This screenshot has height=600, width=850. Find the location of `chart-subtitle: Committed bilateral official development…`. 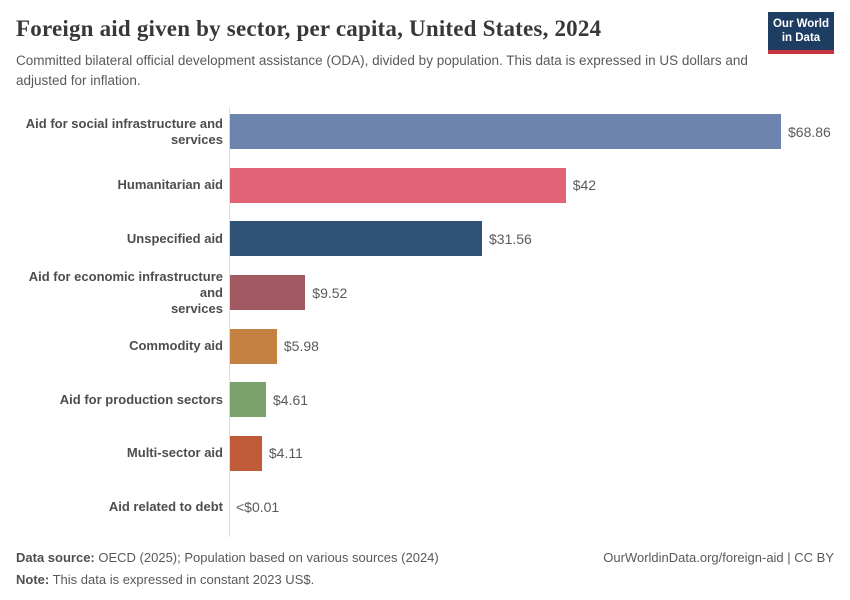

chart-subtitle: Committed bilateral official development… is located at coordinates (382, 70).